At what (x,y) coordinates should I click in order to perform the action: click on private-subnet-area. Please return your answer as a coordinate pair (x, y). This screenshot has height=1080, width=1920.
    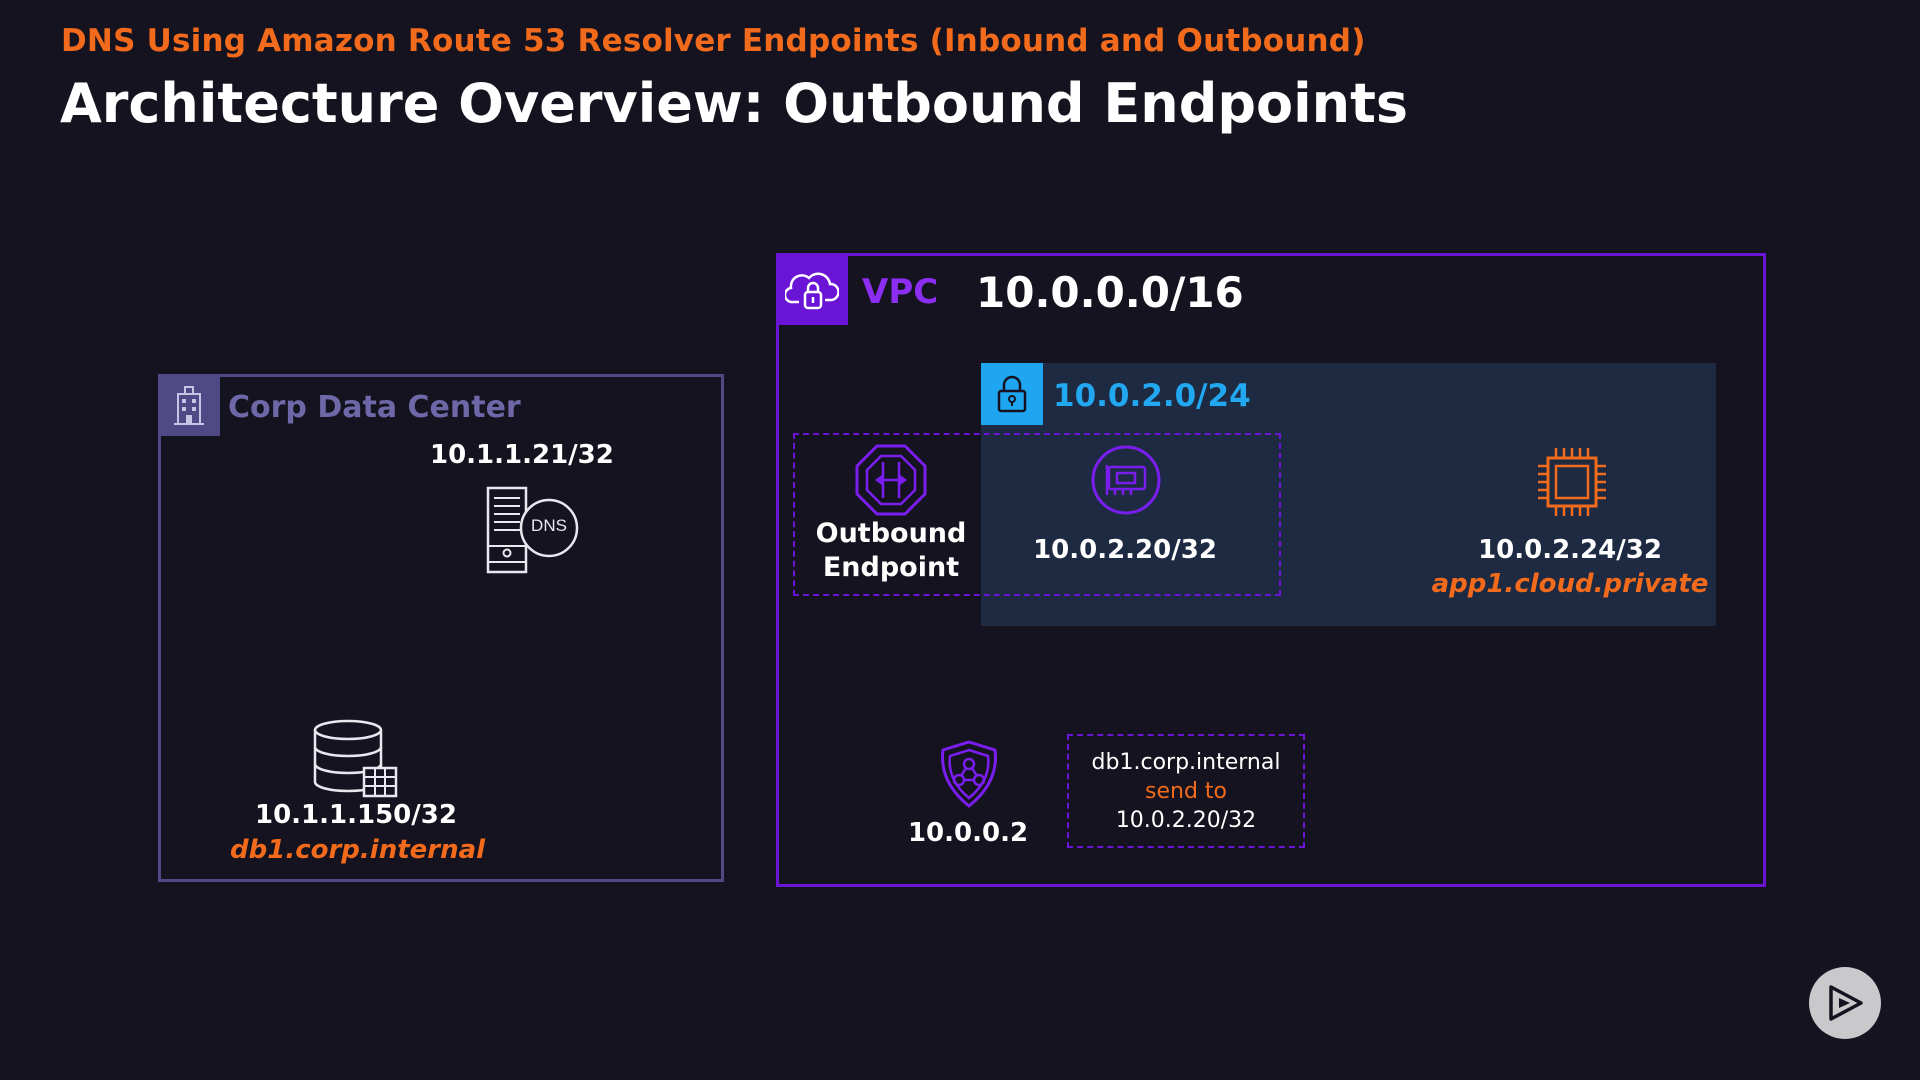
    Looking at the image, I should click on (1348, 494).